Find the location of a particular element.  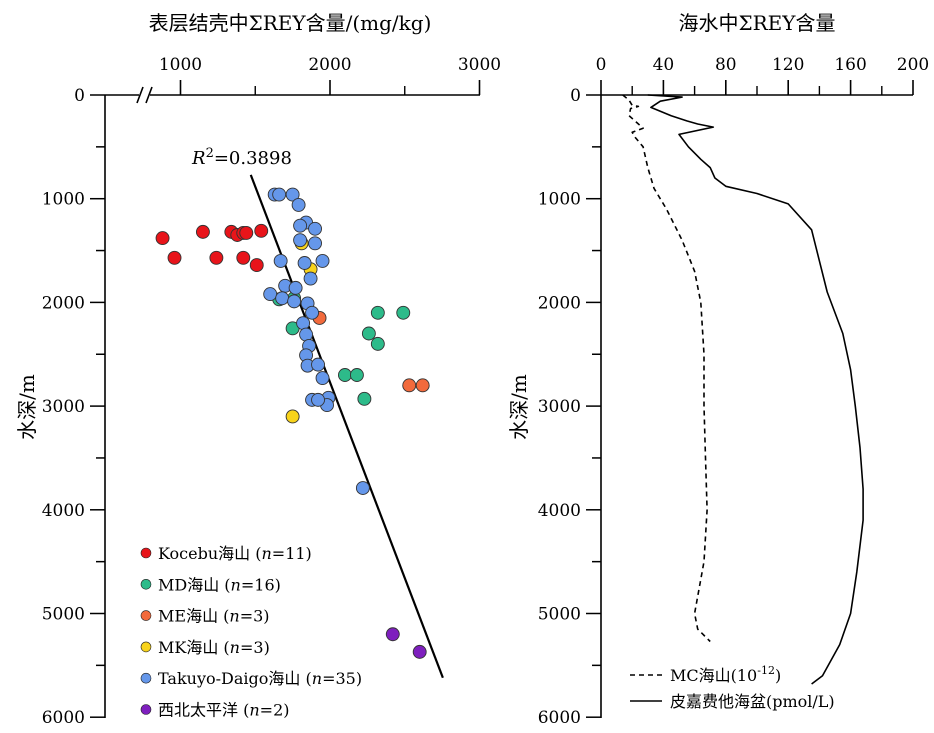

right-legend-label-0: MC海山(10-12) is located at coordinates (725, 674).